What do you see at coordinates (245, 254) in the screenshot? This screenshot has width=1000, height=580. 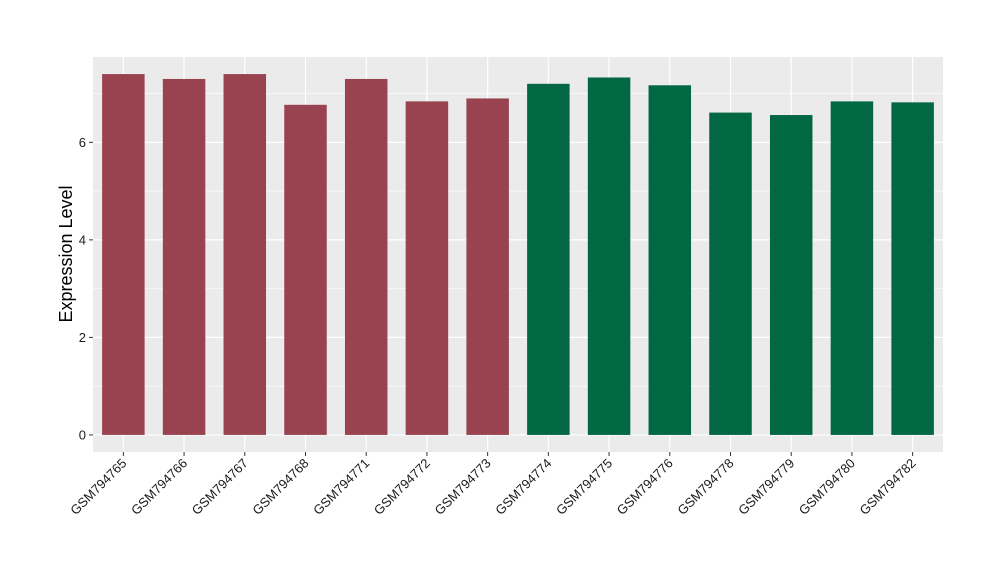 I see `bar-gsm794767` at bounding box center [245, 254].